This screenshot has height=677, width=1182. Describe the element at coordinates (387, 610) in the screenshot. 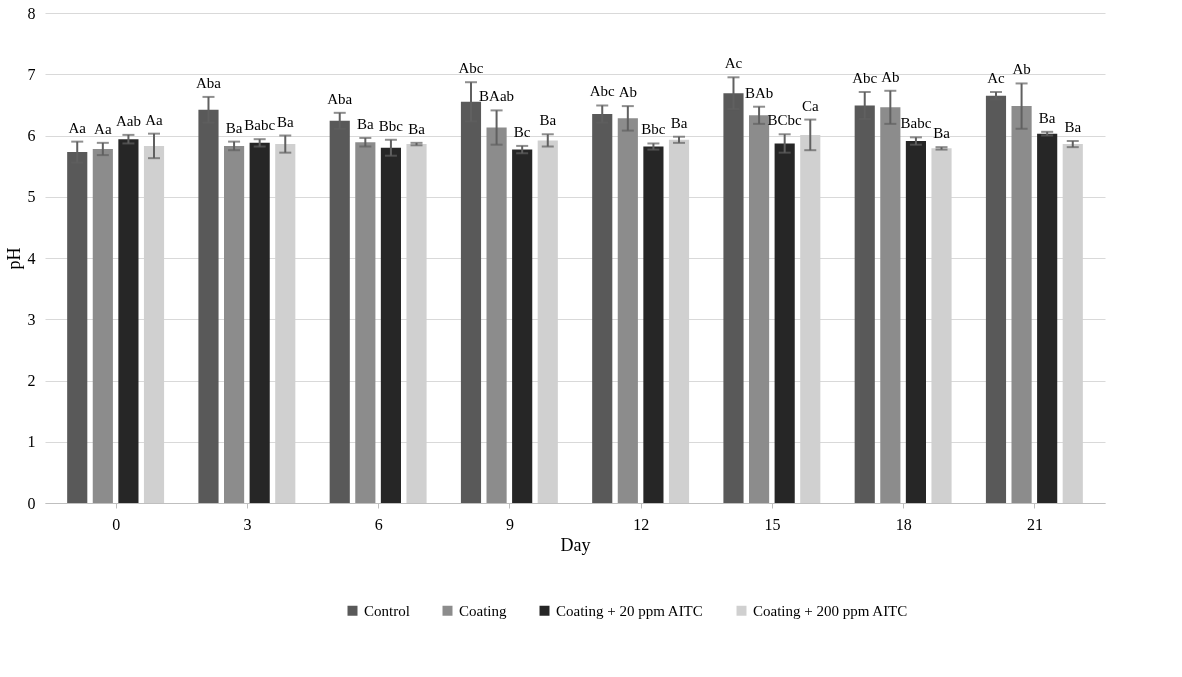

I see `legend-label: Control` at that location.